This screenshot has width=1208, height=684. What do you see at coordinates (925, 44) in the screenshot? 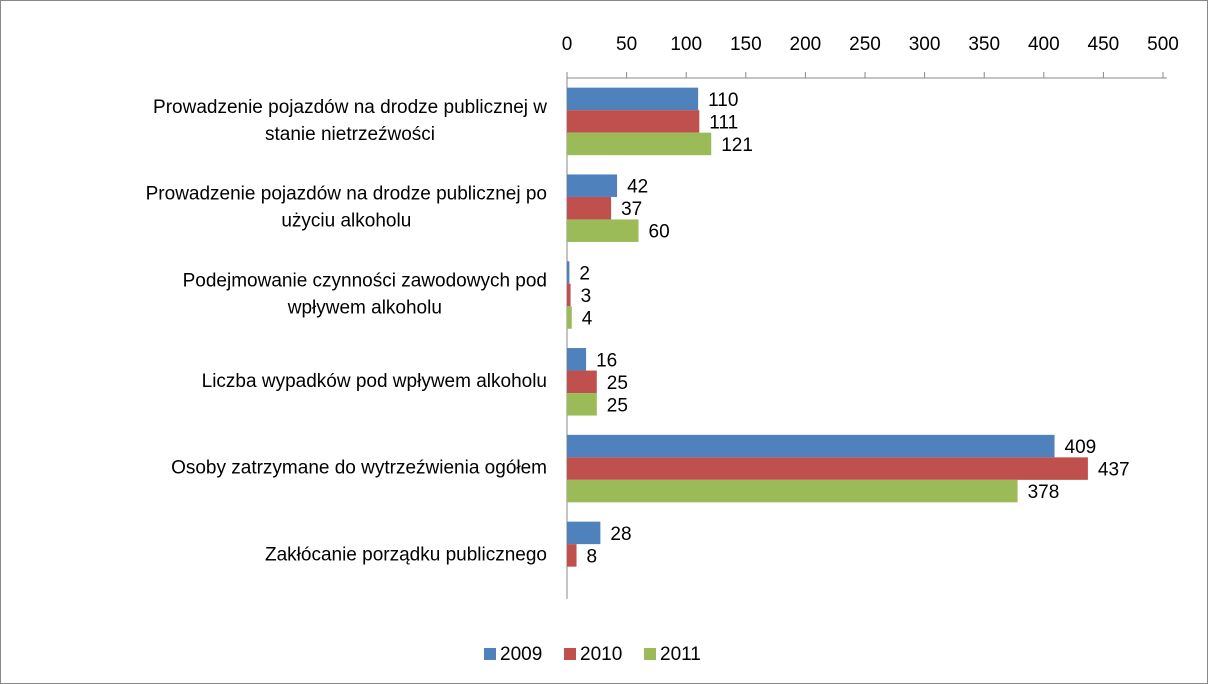
I see `x-tick-label: 300` at bounding box center [925, 44].